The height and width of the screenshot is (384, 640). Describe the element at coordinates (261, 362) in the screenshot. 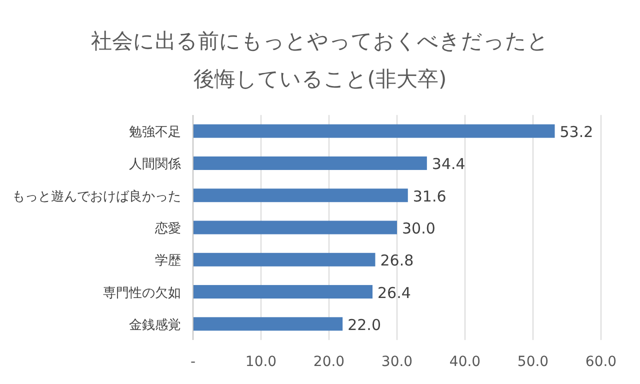

I see `x-tick-label: 10.0` at that location.